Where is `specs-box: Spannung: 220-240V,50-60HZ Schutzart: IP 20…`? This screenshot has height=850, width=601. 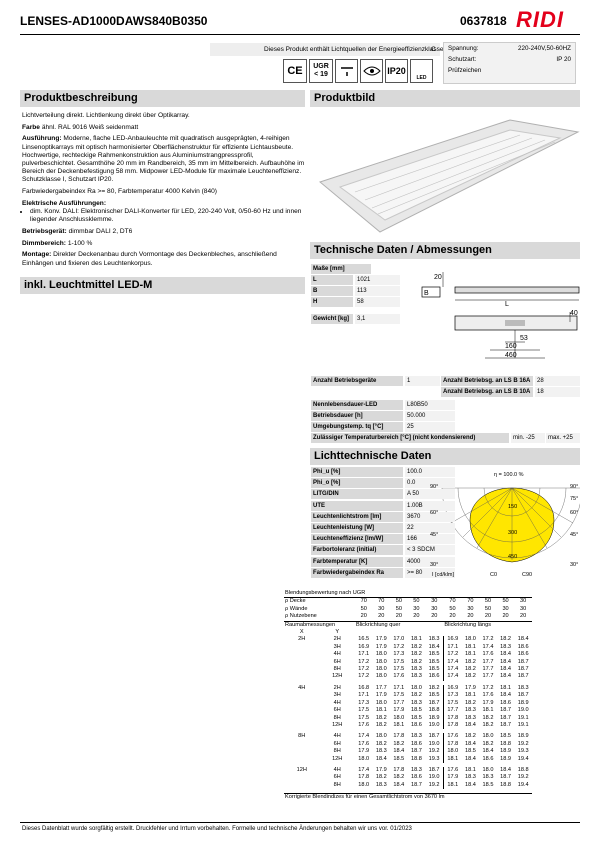
specs-box: Spannung: 220-240V,50-60HZ Schutzart: IP 20… is located at coordinates (509, 63).